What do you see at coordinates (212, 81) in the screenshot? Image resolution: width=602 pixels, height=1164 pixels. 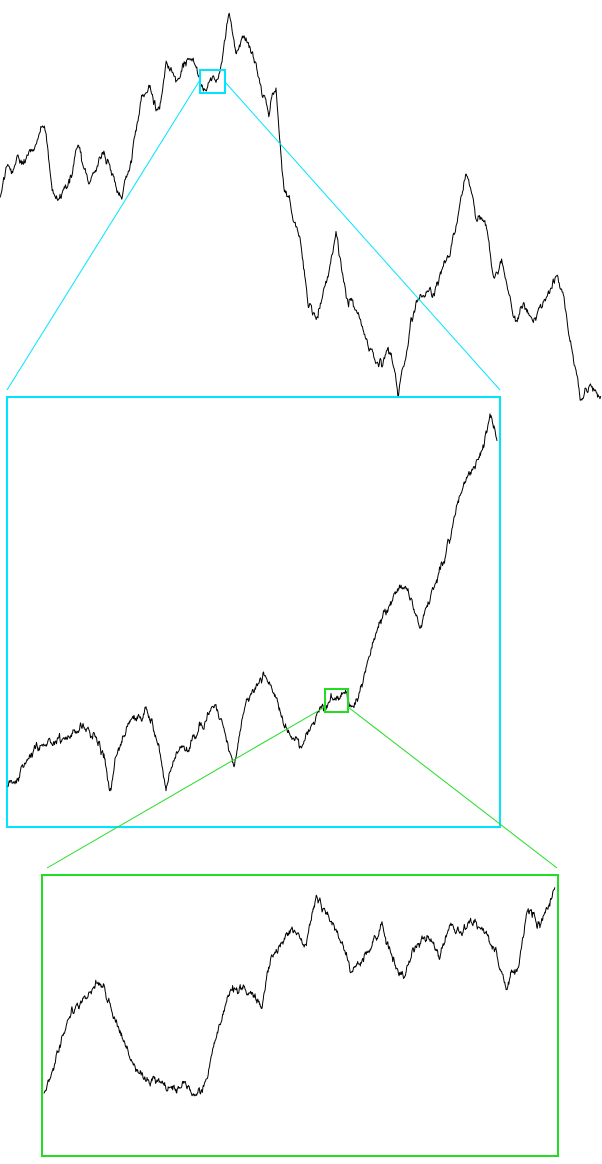 I see `cyan-zoom-selection-box` at bounding box center [212, 81].